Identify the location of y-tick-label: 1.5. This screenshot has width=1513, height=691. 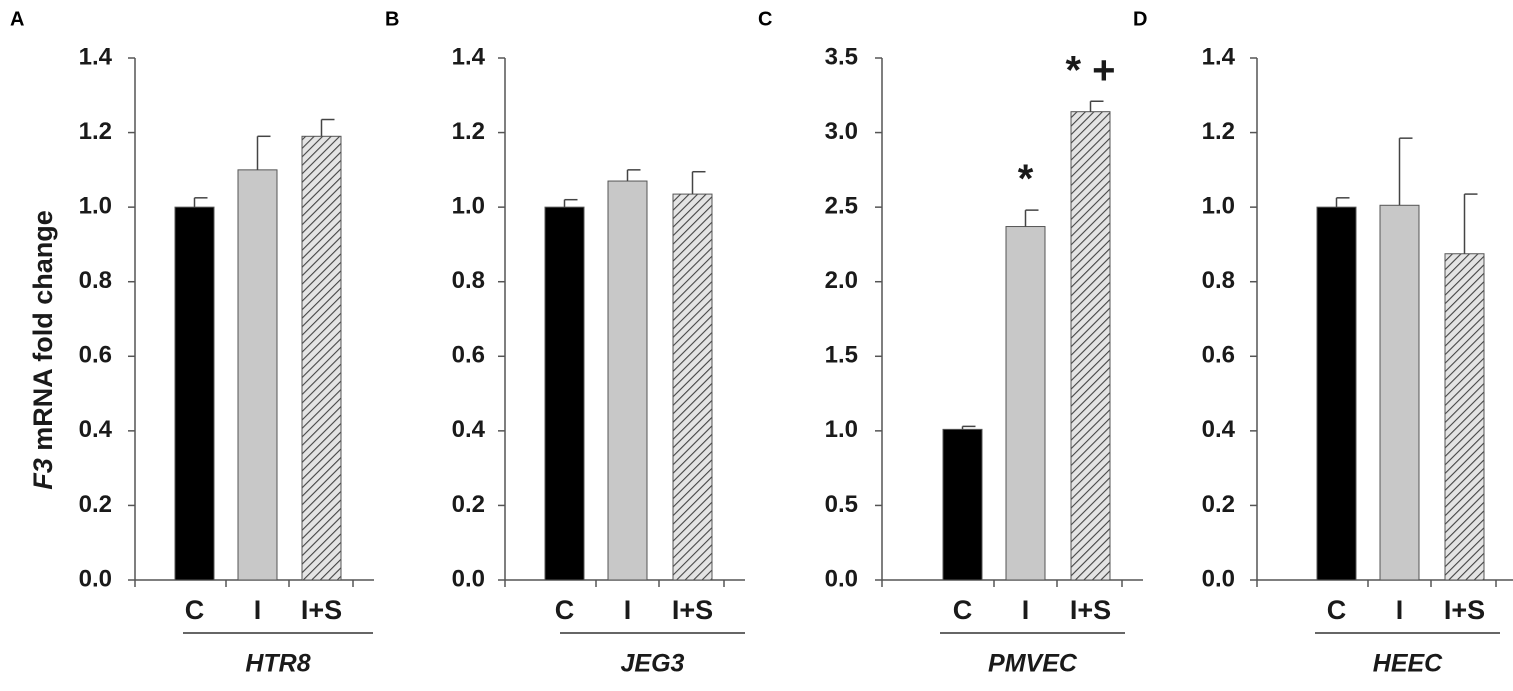
(841, 355).